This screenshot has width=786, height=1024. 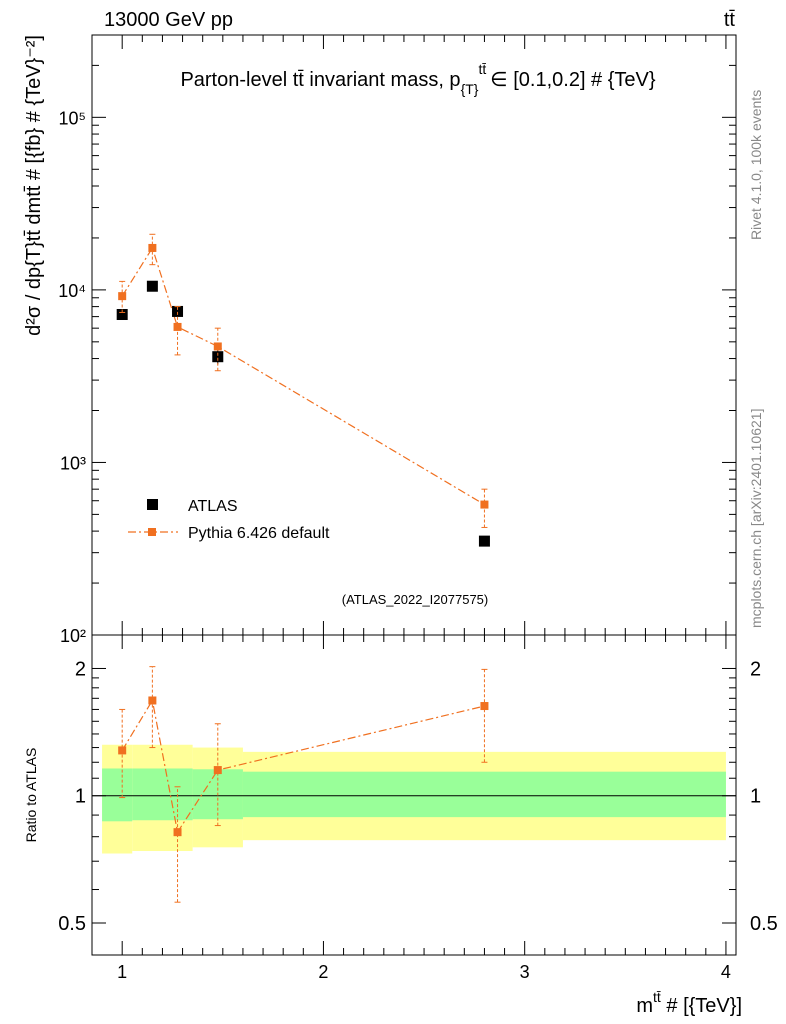 I want to click on ratio-bands, so click(x=414, y=799).